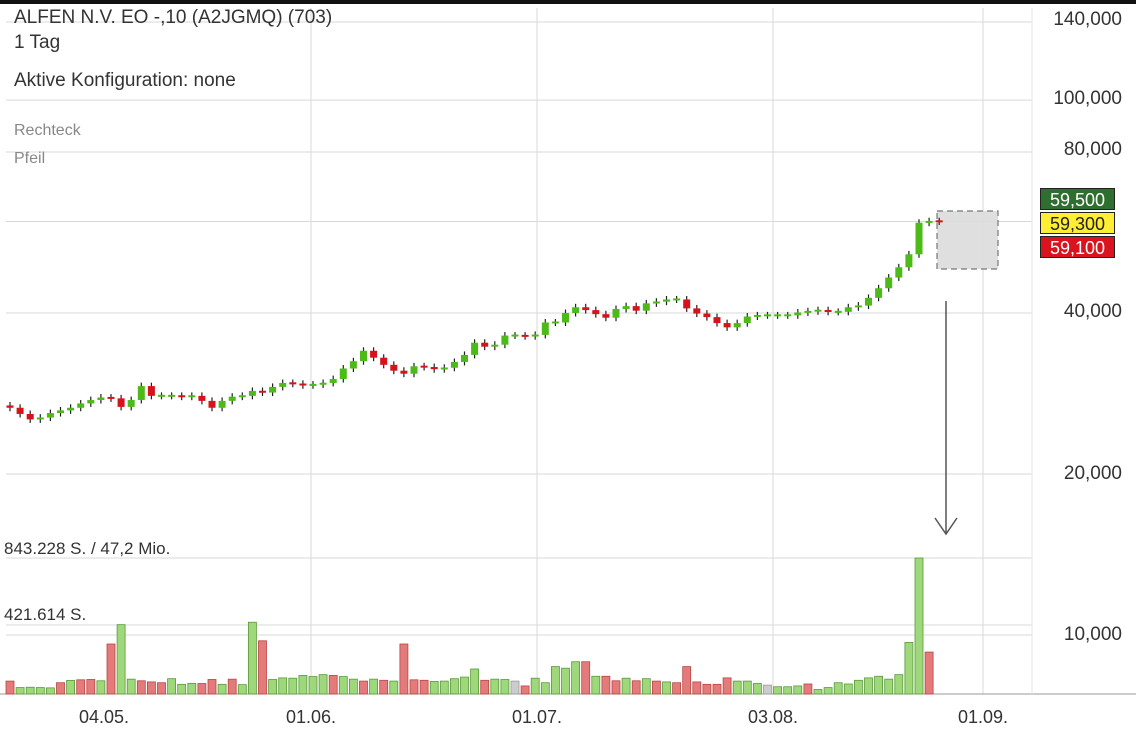  Describe the element at coordinates (37, 42) in the screenshot. I see `period-label: 1 Tag` at that location.